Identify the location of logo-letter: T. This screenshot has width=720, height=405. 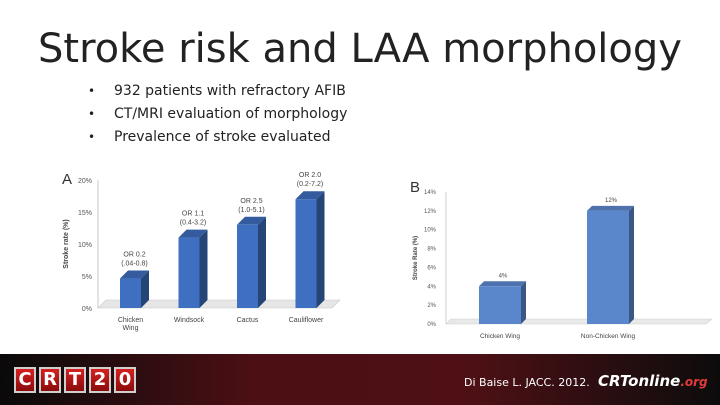
(75, 380).